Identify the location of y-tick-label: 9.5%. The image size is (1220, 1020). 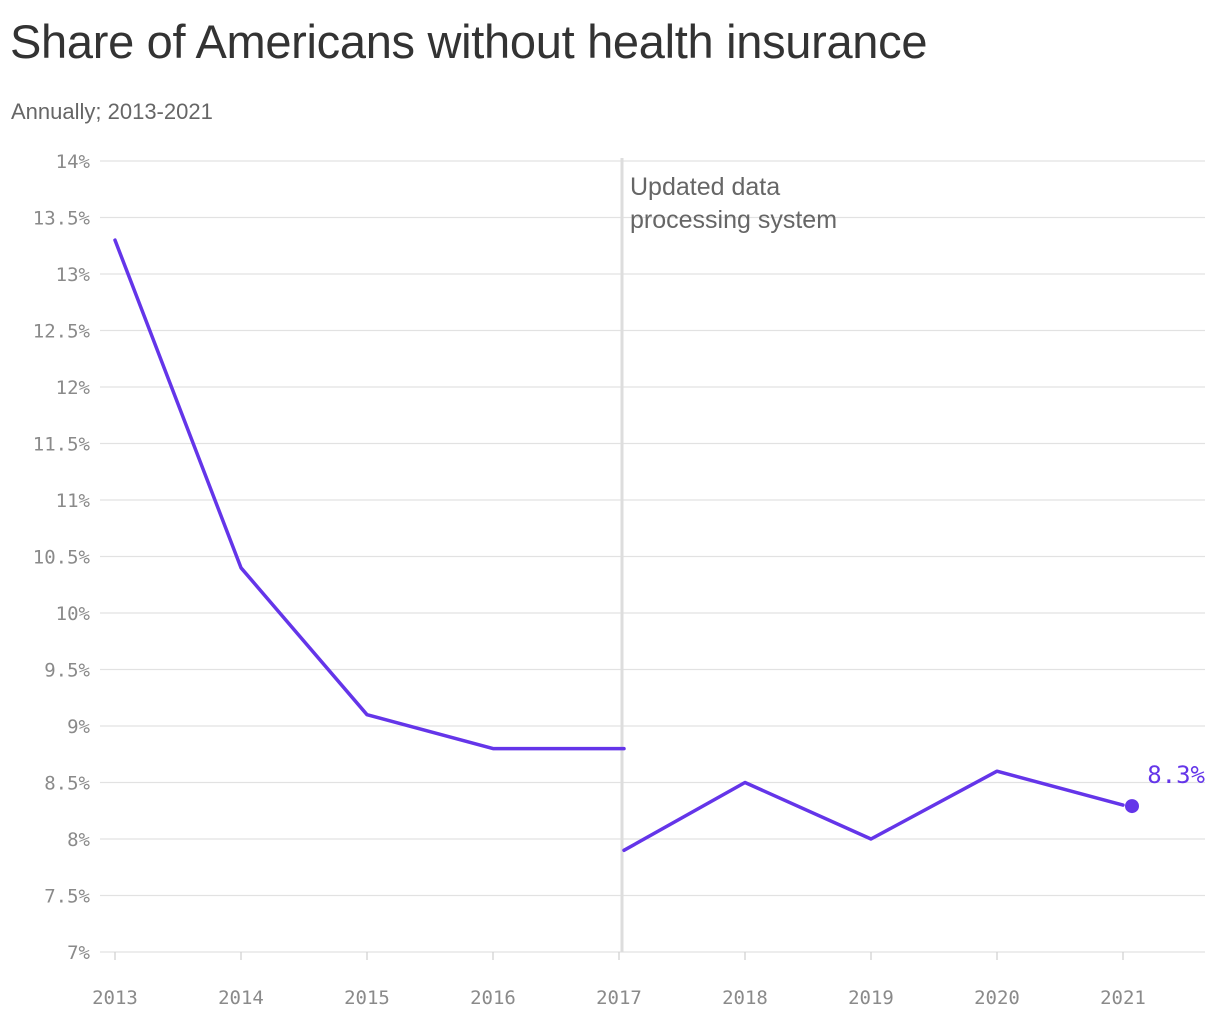
(67, 671).